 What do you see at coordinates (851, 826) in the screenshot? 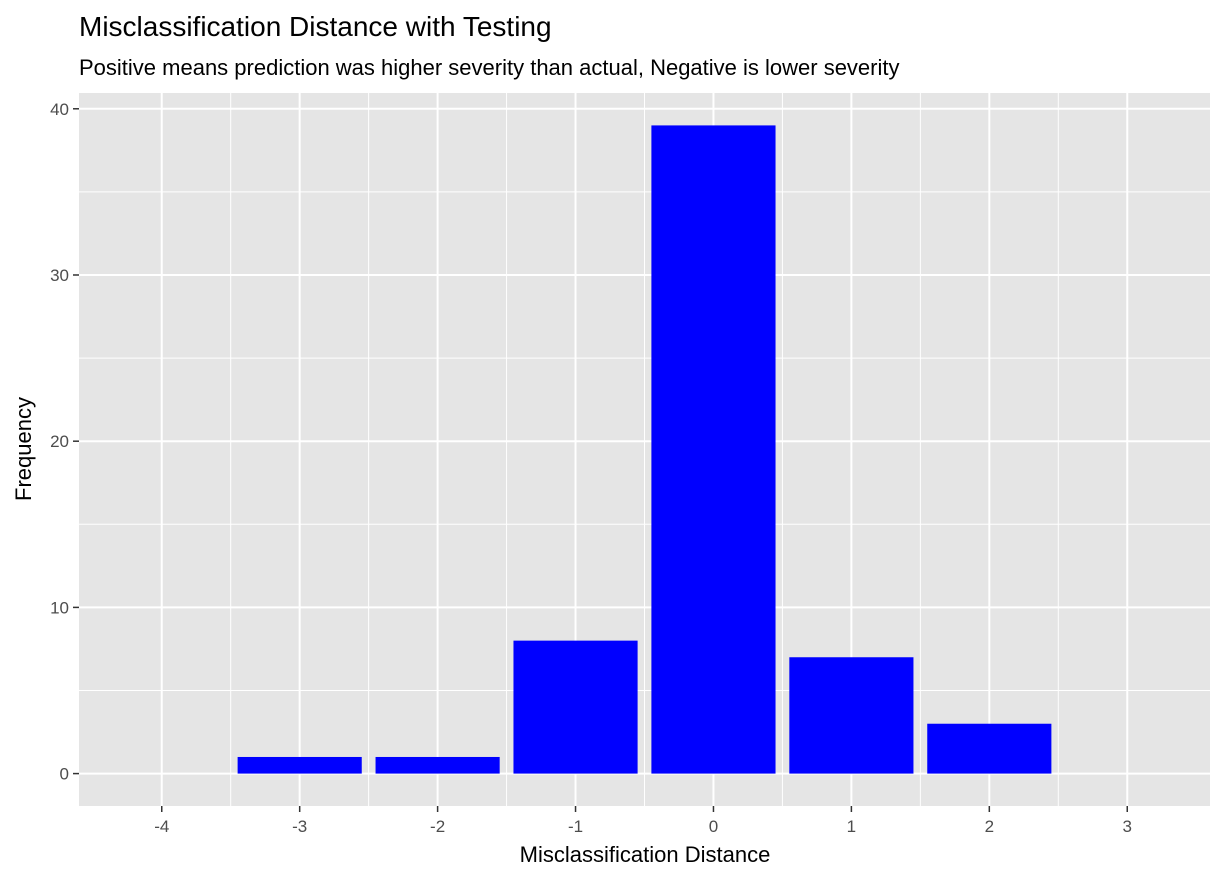
I see `x-tick-label: 1` at bounding box center [851, 826].